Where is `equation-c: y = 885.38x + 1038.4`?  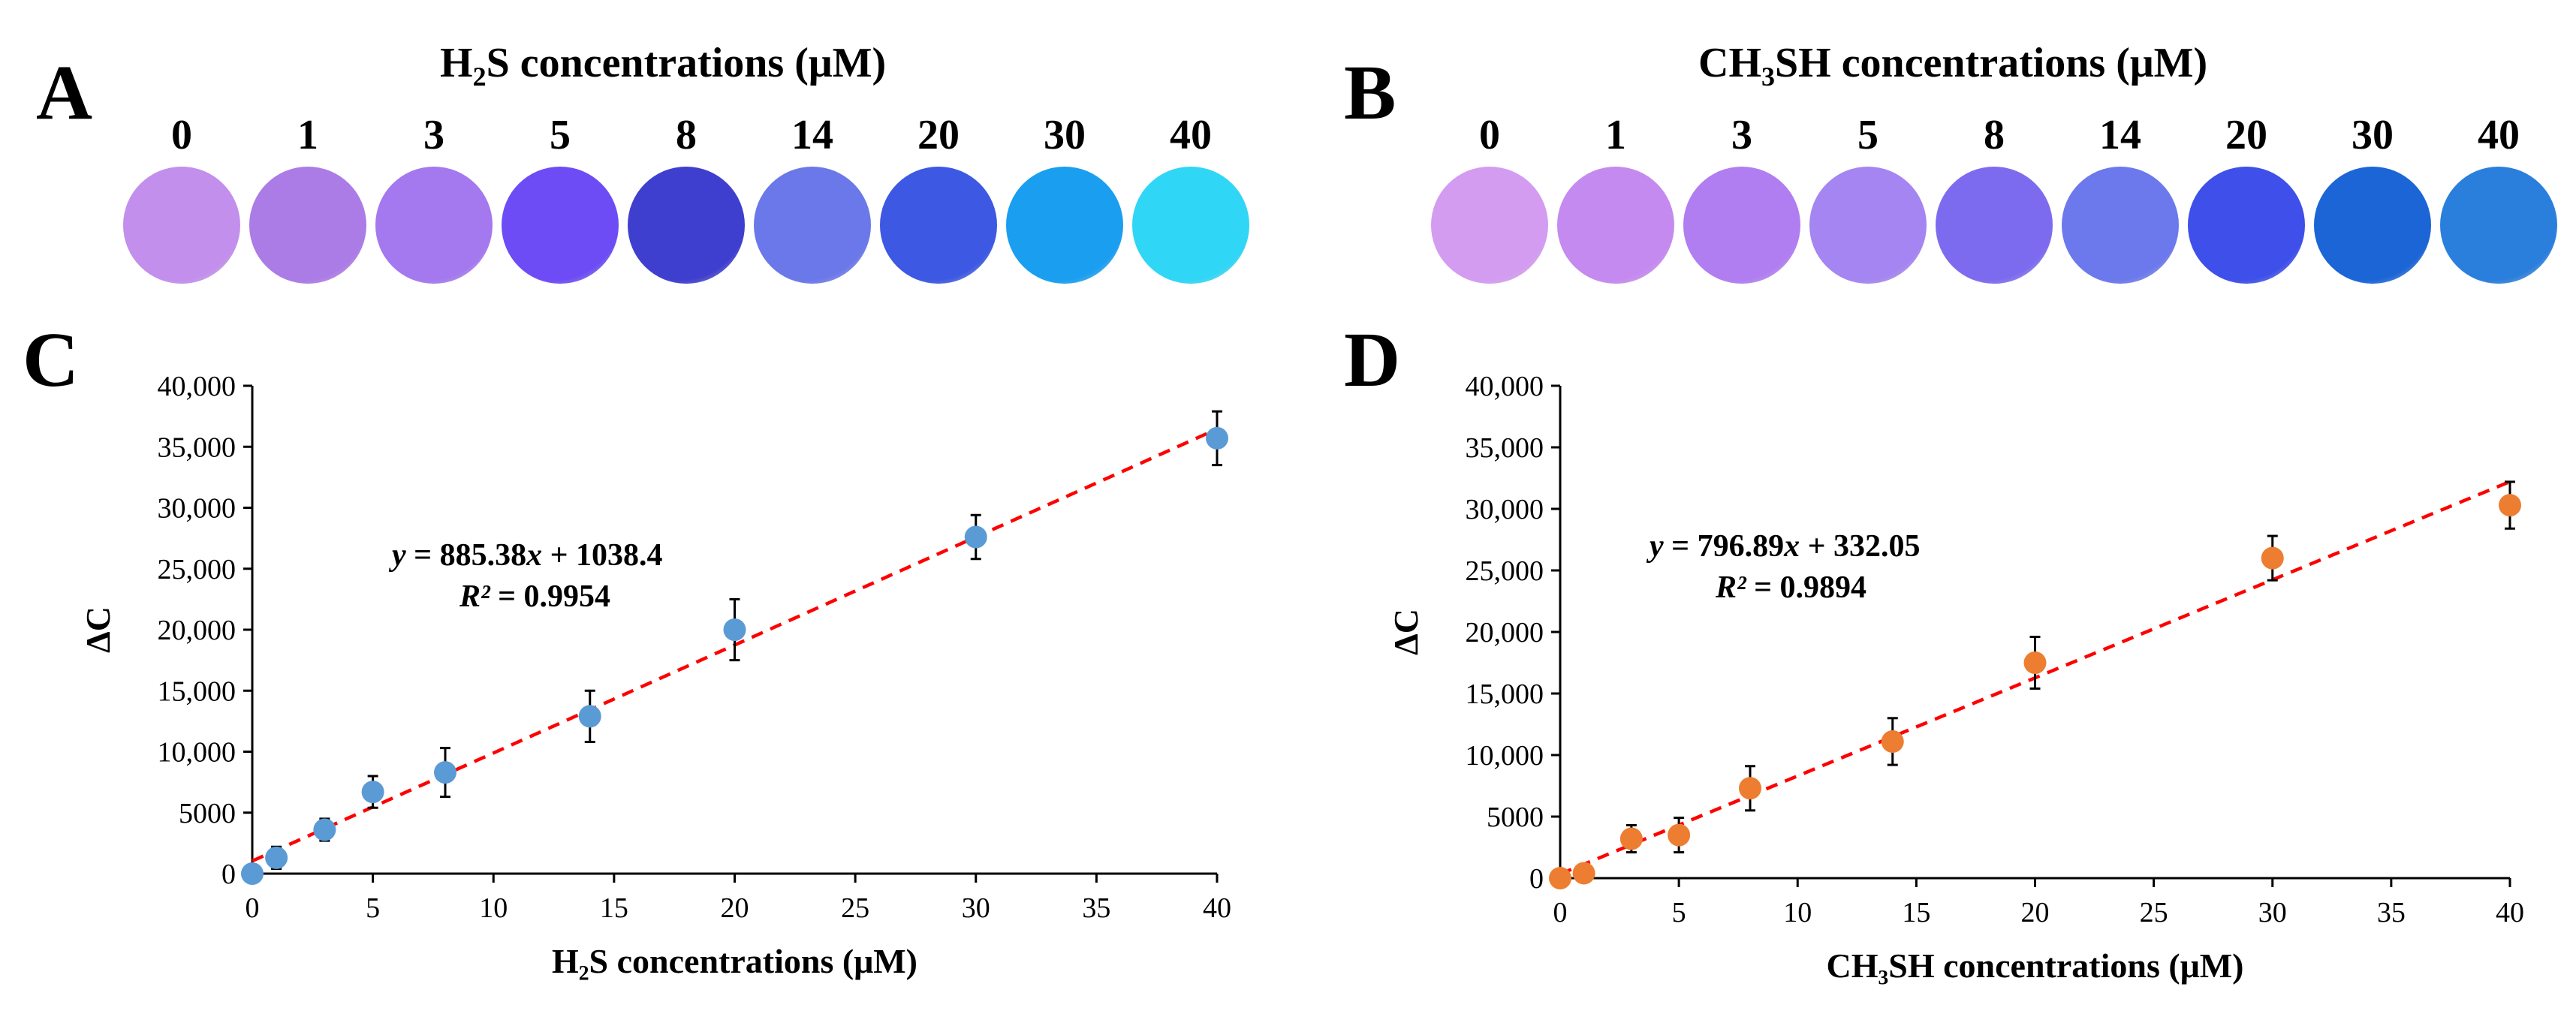 equation-c: y = 885.38x + 1038.4 is located at coordinates (525, 555).